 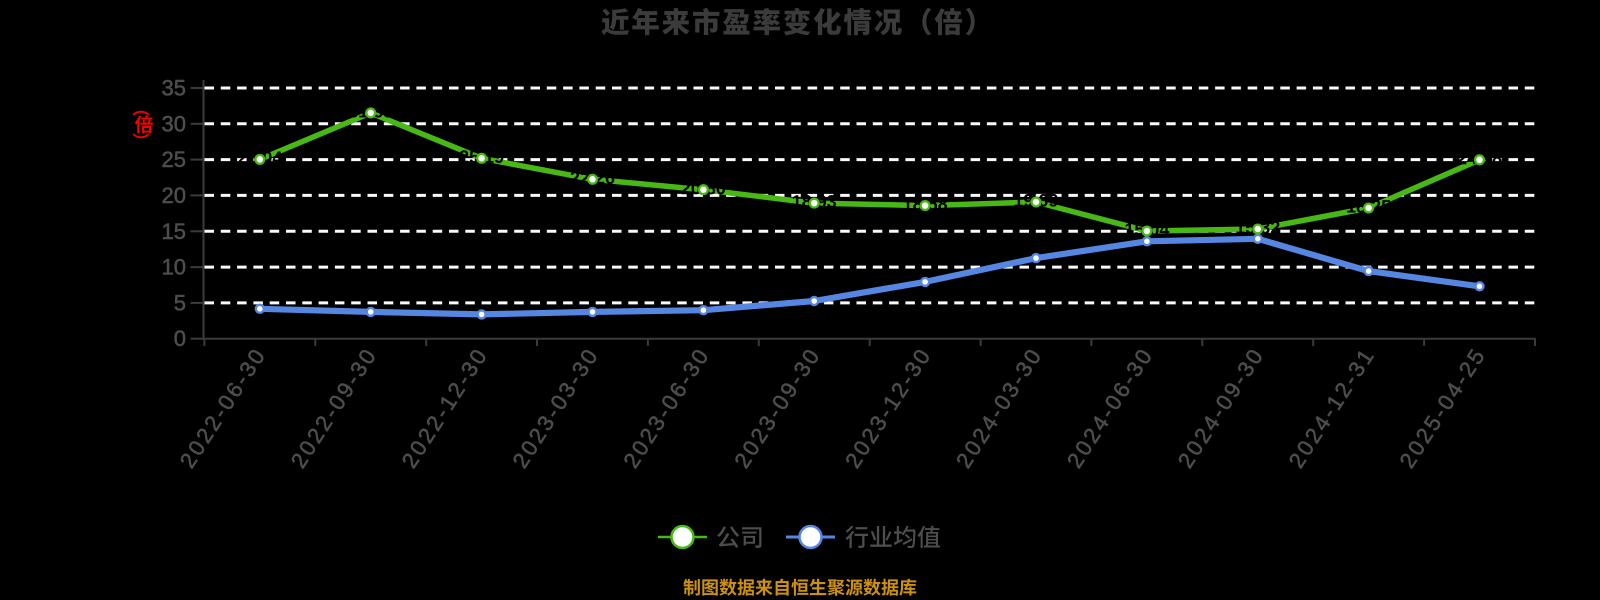 I want to click on svg-text: 2024-12-31, so click(x=1332, y=408).